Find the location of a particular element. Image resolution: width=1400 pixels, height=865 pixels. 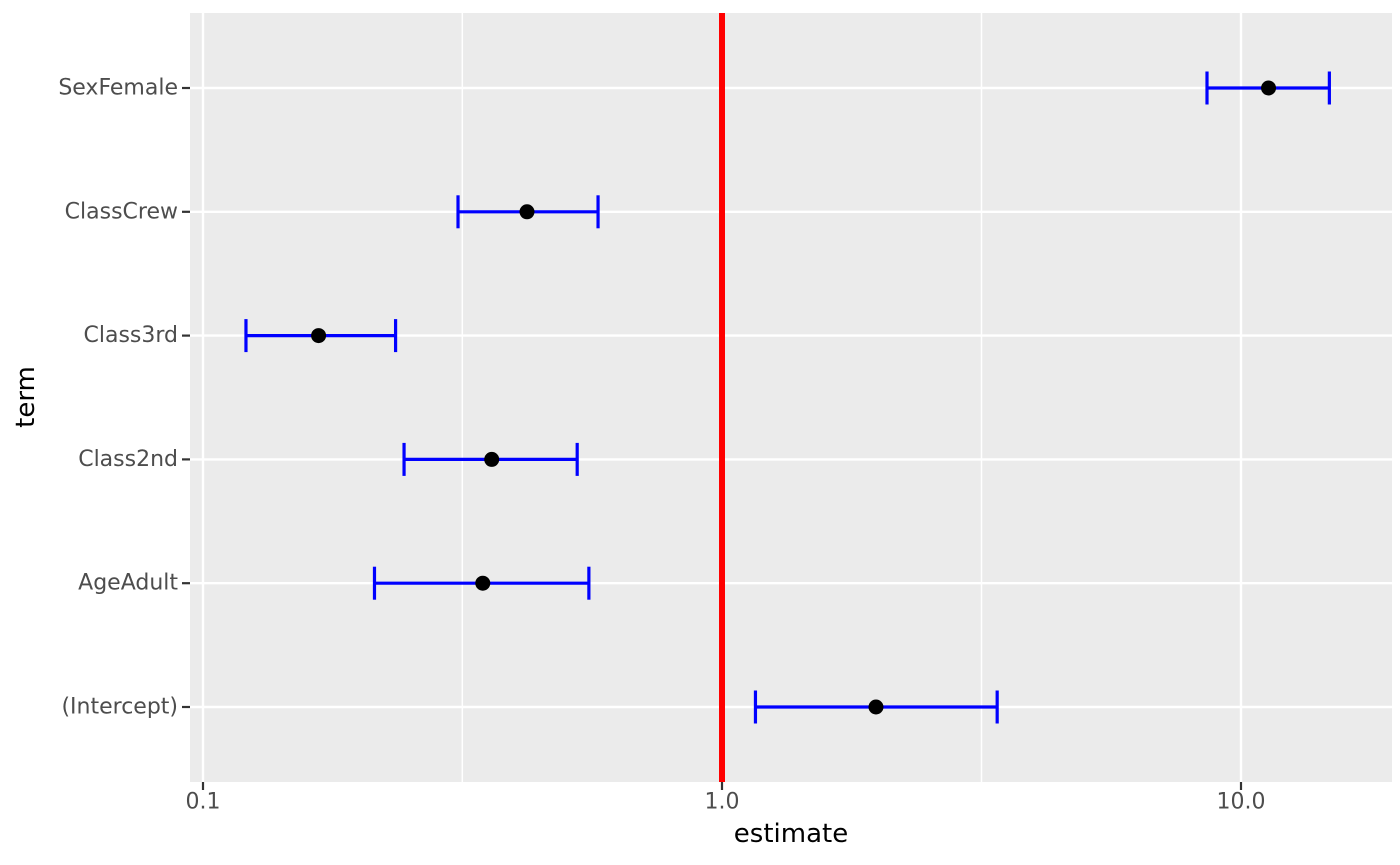

y-tick-label: (Intercept) is located at coordinates (119, 707).